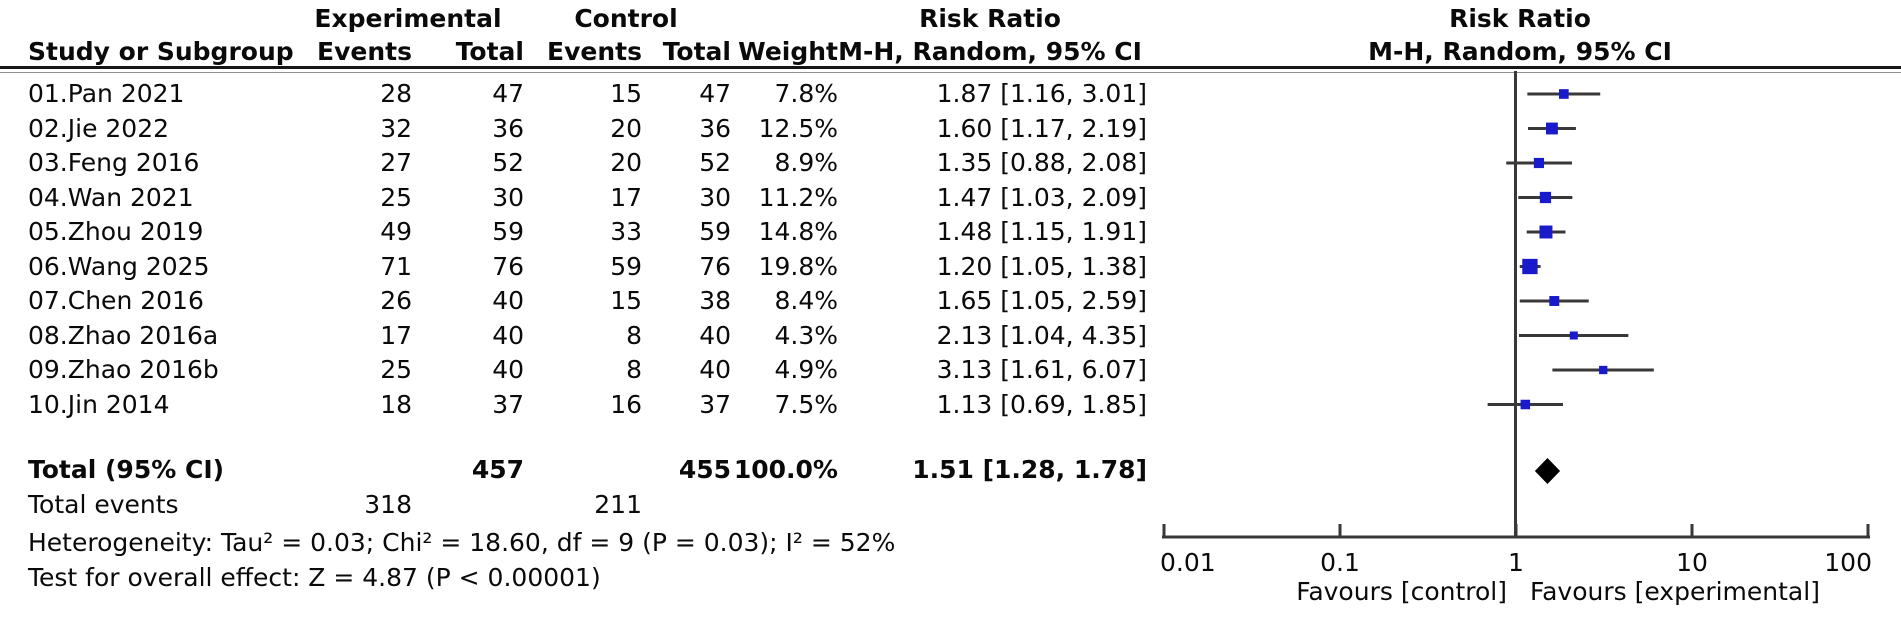  What do you see at coordinates (116, 300) in the screenshot?
I see `study-name: 07.Chen 2016` at bounding box center [116, 300].